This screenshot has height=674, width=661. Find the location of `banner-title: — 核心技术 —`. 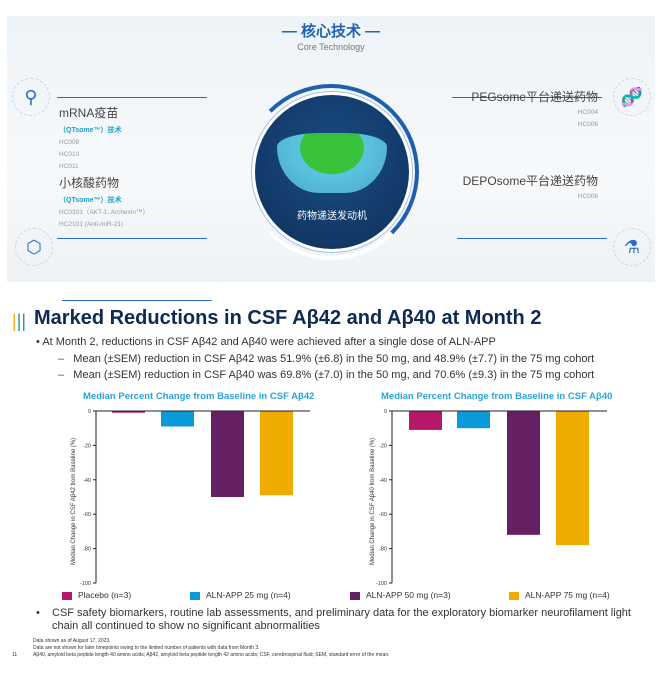

banner-title: — 核心技术 — is located at coordinates (331, 31).